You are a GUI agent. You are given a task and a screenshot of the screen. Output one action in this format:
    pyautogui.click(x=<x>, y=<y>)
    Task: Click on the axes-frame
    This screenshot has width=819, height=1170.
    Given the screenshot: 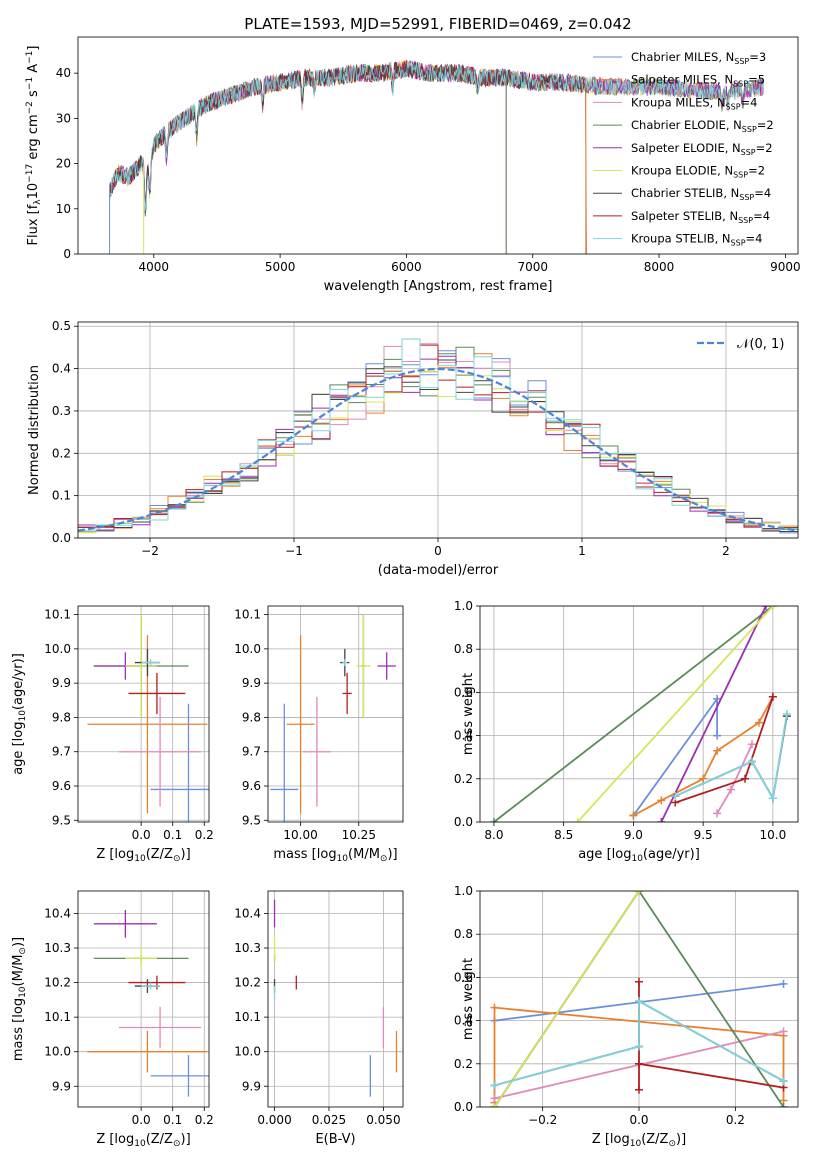 What is the action you would take?
    pyautogui.click(x=639, y=999)
    